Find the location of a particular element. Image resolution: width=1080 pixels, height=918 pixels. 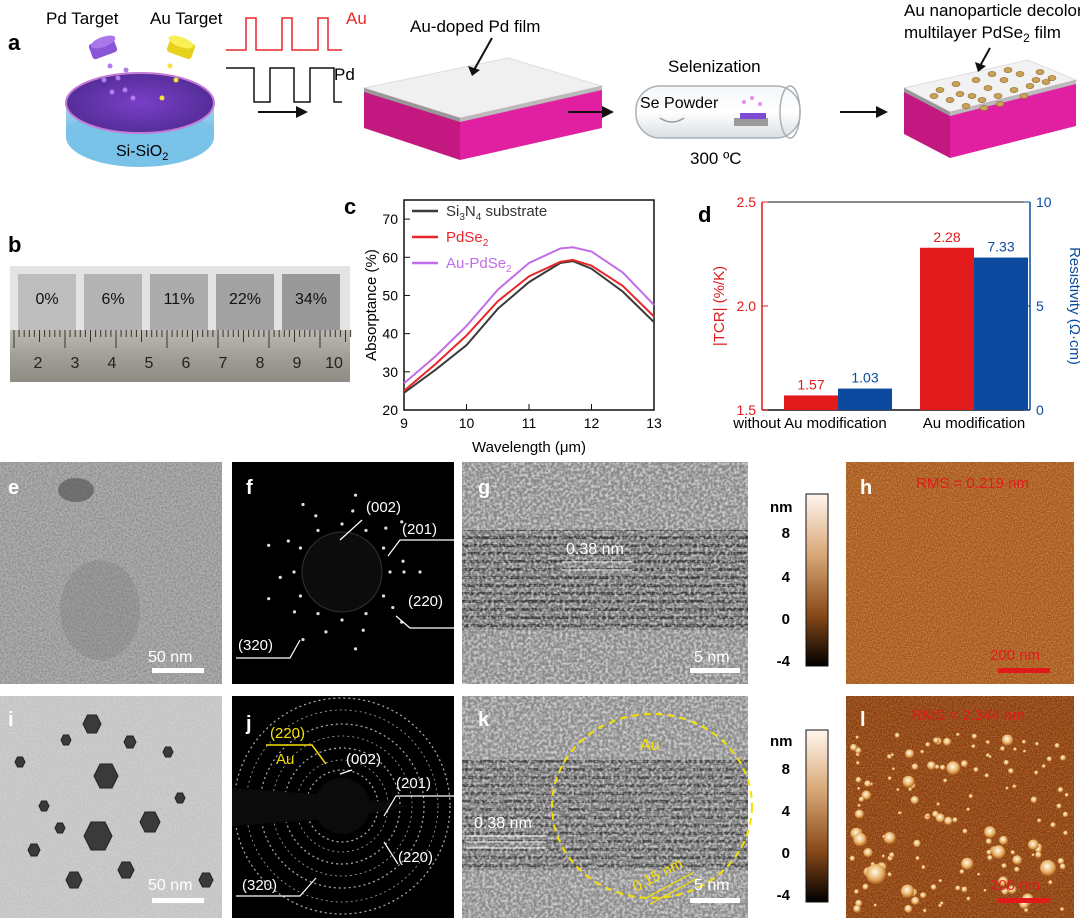

ruler-number: 9 is located at coordinates (297, 363).